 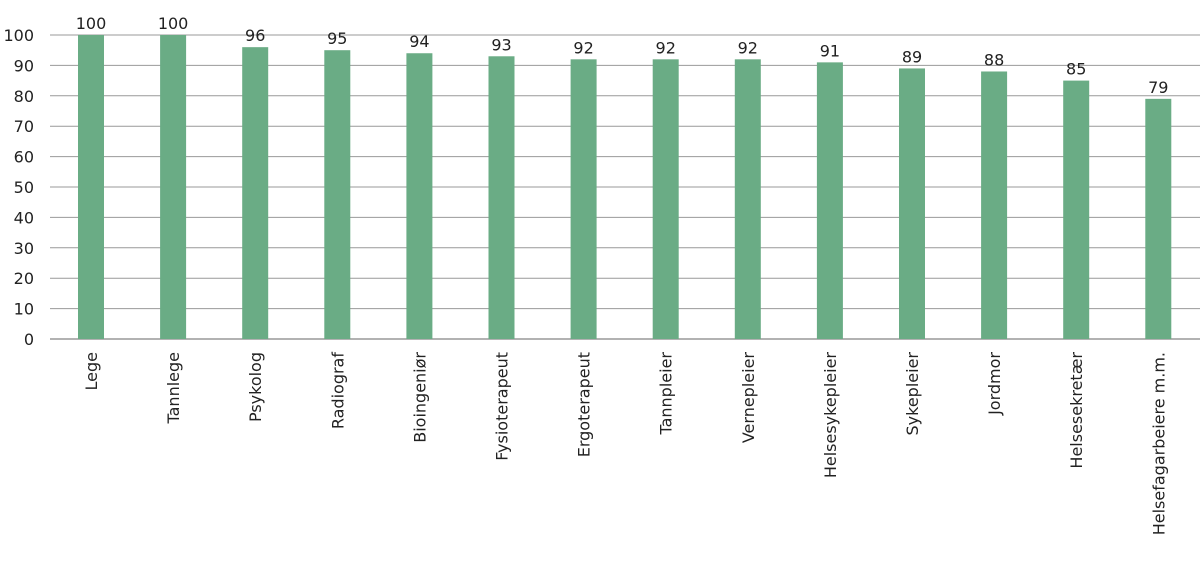 What do you see at coordinates (24, 187) in the screenshot?
I see `y-tick-label: 50` at bounding box center [24, 187].